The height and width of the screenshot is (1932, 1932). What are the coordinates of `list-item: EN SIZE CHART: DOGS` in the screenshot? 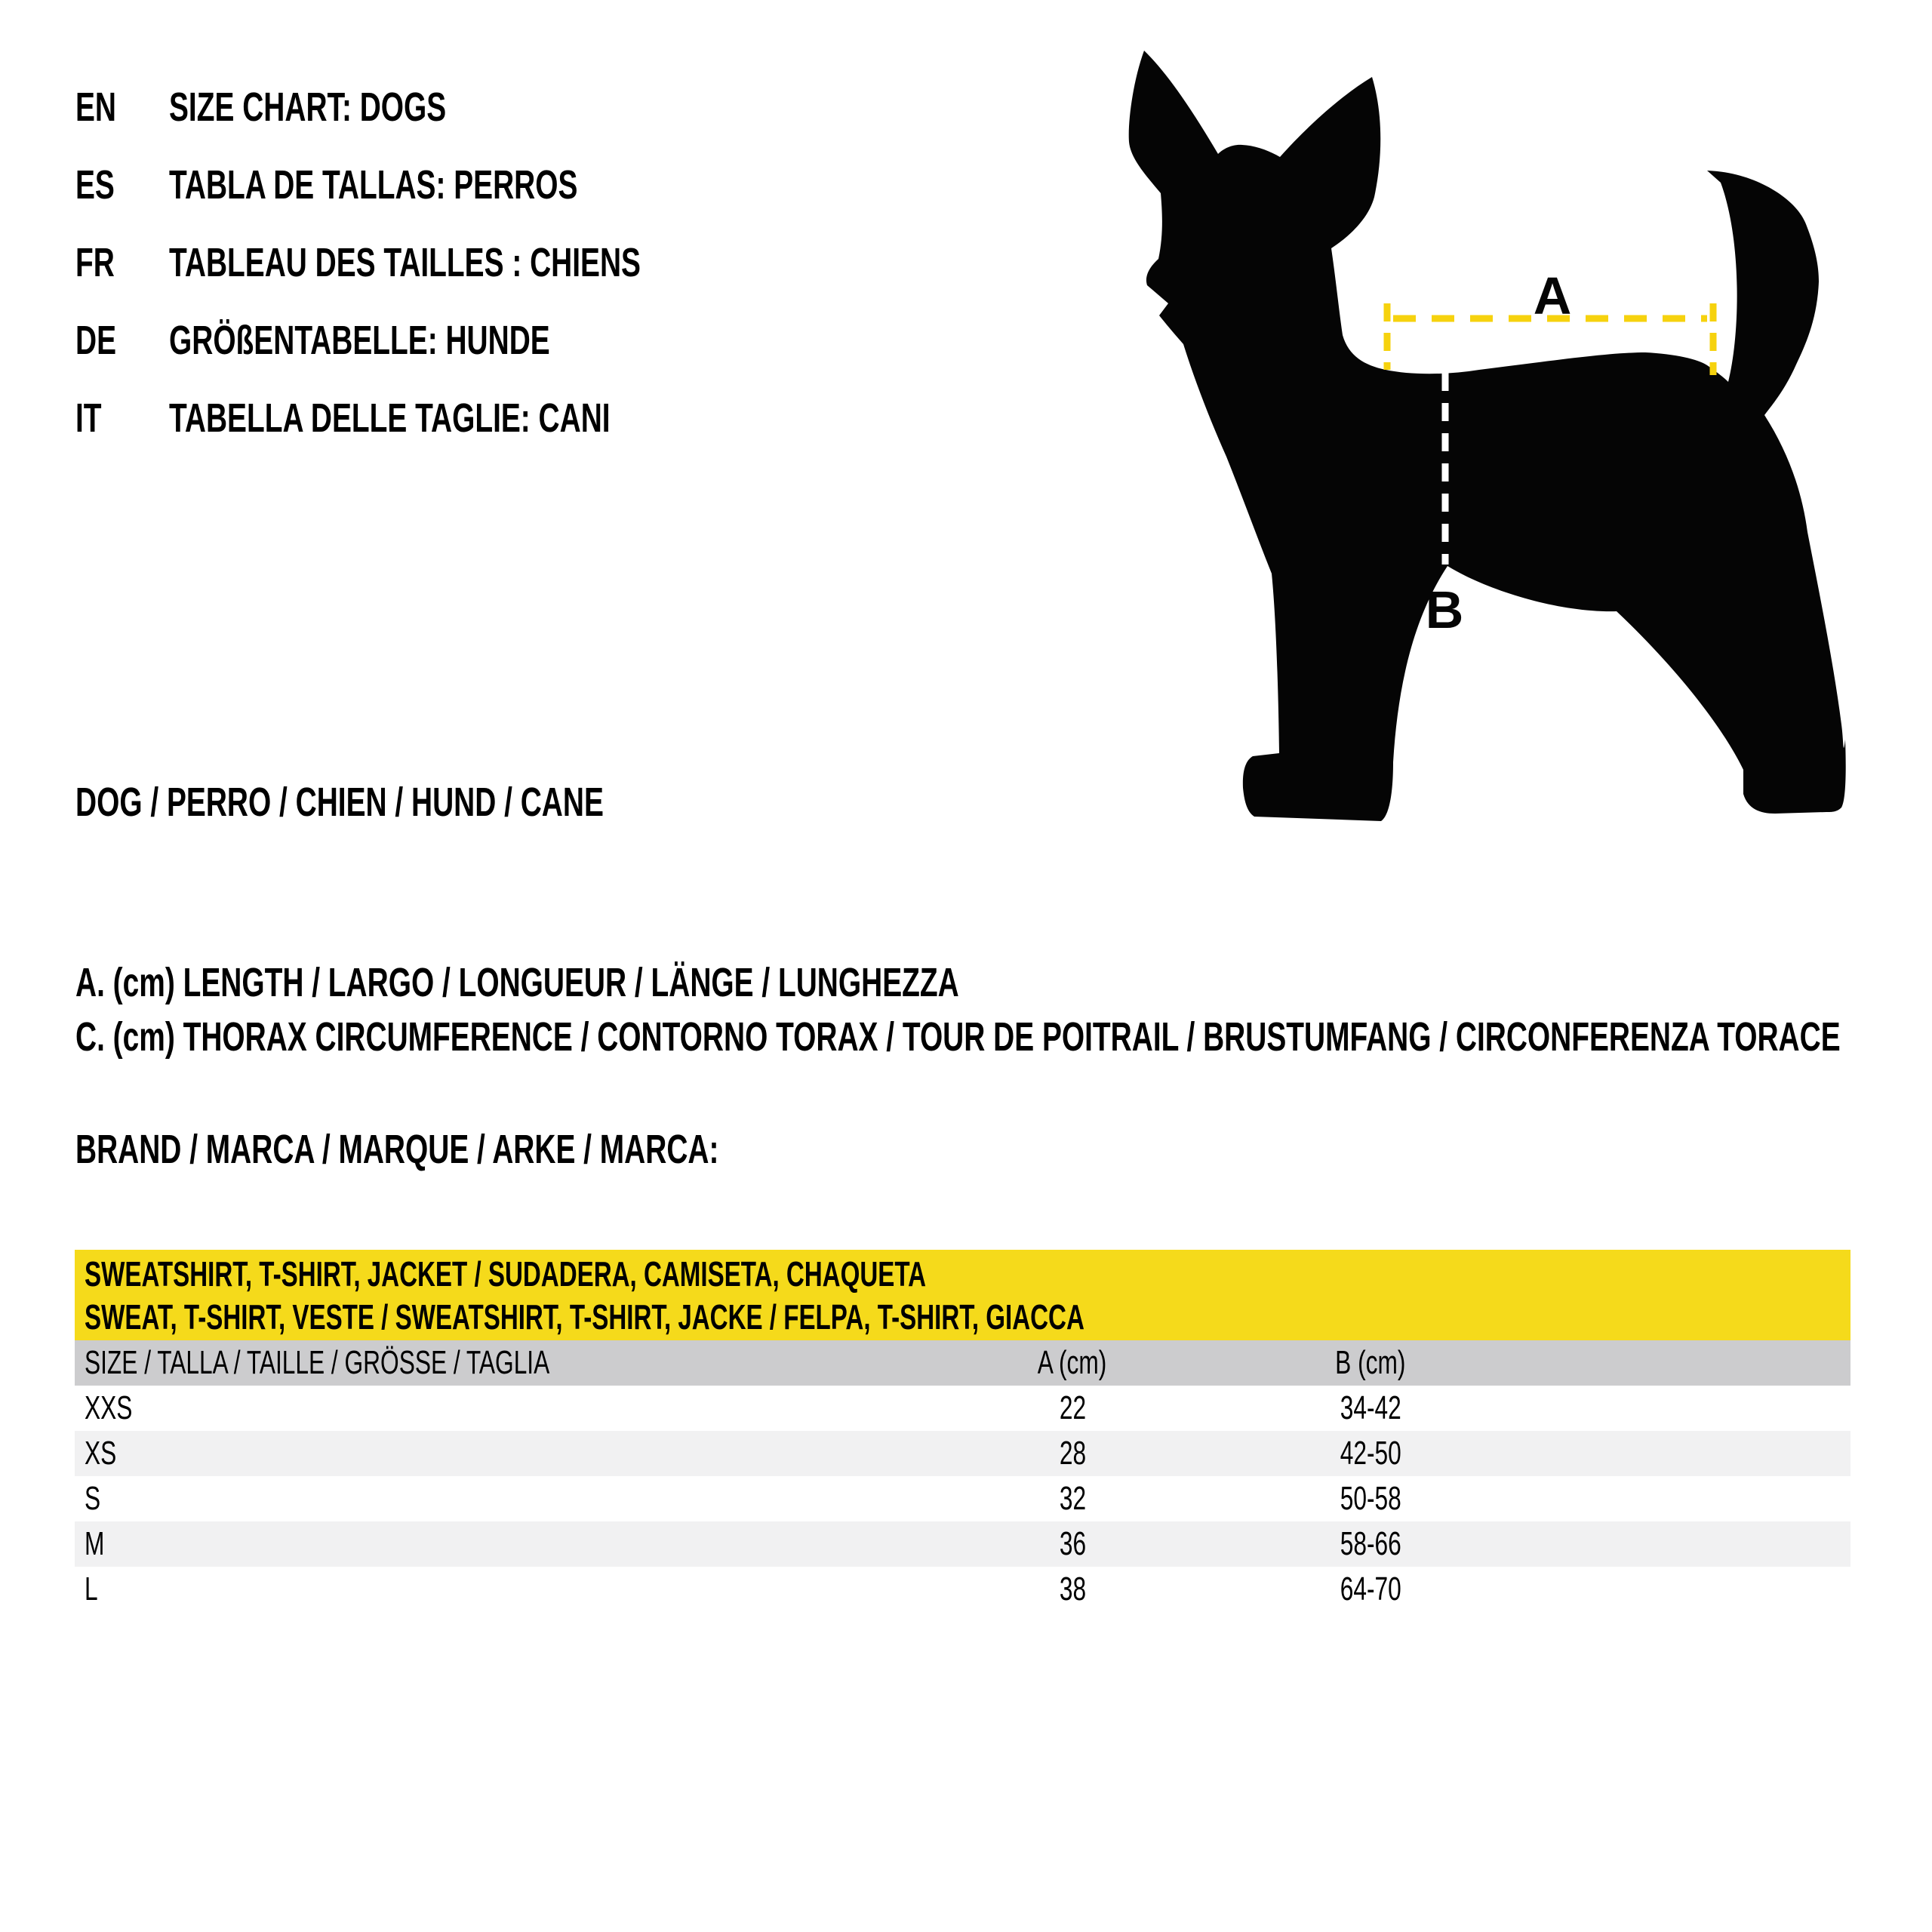 It's located at (449, 107).